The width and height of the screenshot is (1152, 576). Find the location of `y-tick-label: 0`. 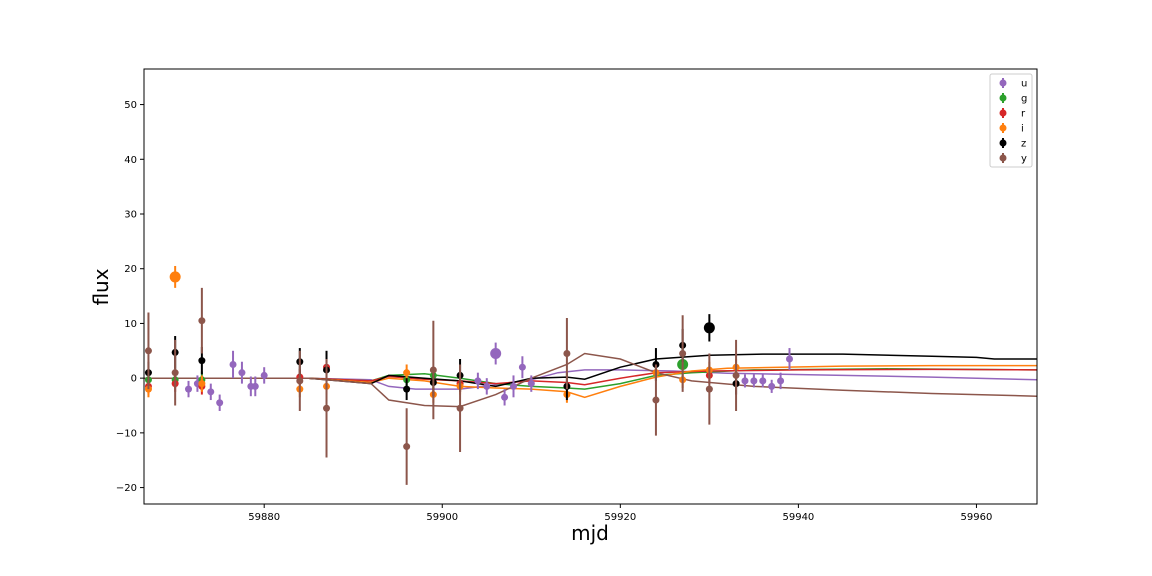

y-tick-label: 0 is located at coordinates (134, 379).